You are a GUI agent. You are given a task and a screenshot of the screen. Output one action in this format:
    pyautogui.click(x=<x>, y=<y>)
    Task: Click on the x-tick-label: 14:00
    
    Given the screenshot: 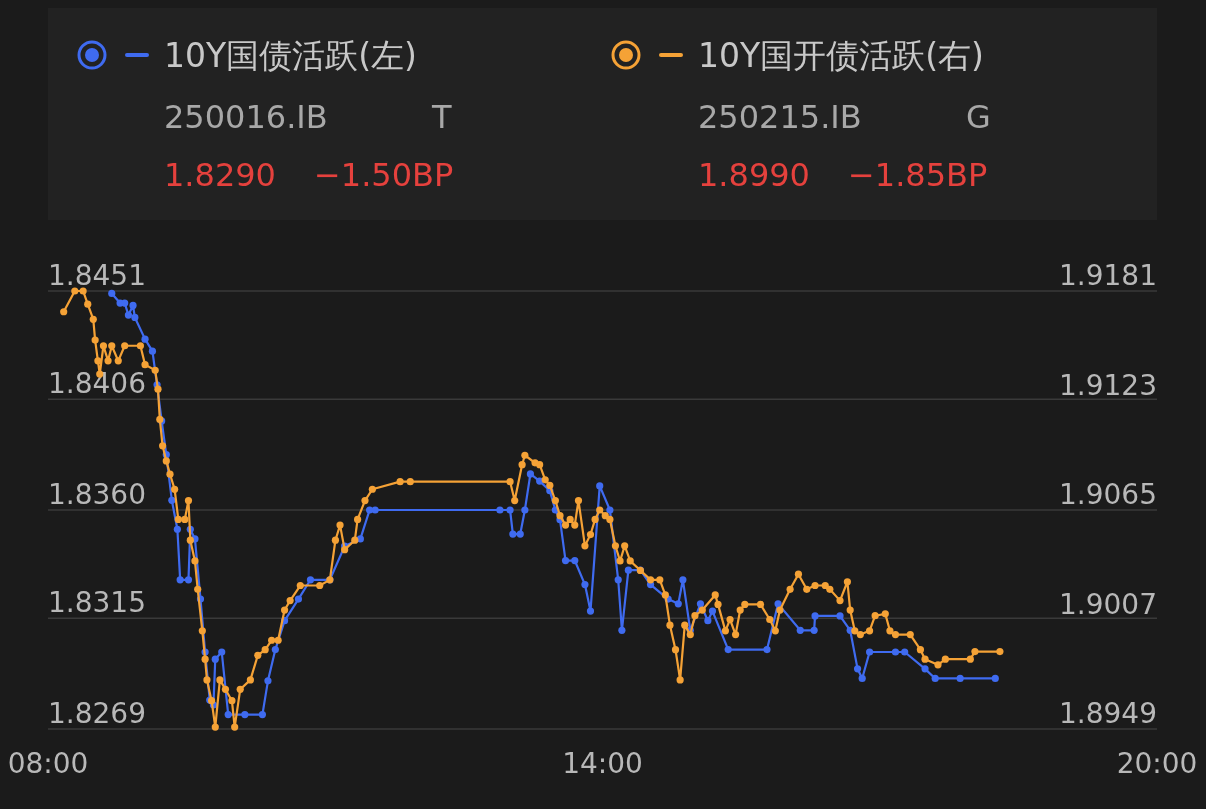 What is the action you would take?
    pyautogui.click(x=602, y=763)
    